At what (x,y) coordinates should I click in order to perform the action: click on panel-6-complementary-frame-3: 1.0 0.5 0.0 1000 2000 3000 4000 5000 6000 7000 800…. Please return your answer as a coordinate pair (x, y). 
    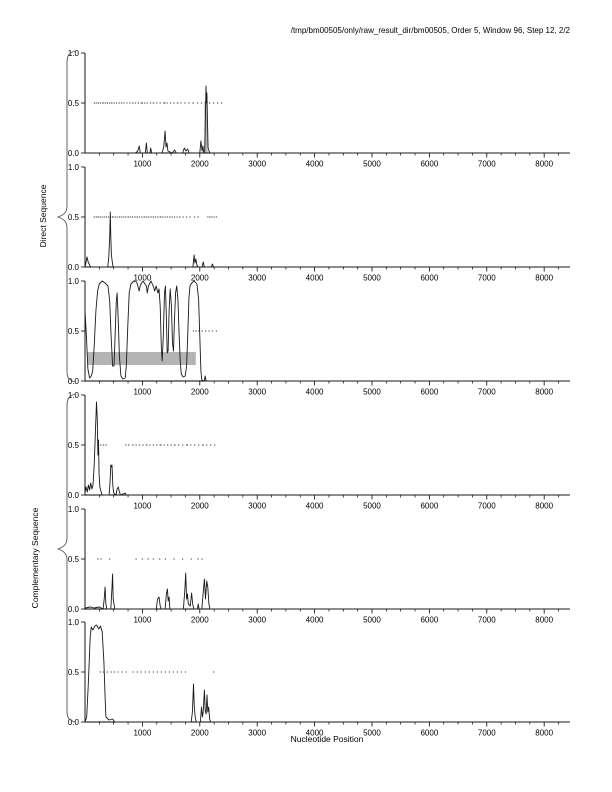
    Looking at the image, I should click on (319, 678).